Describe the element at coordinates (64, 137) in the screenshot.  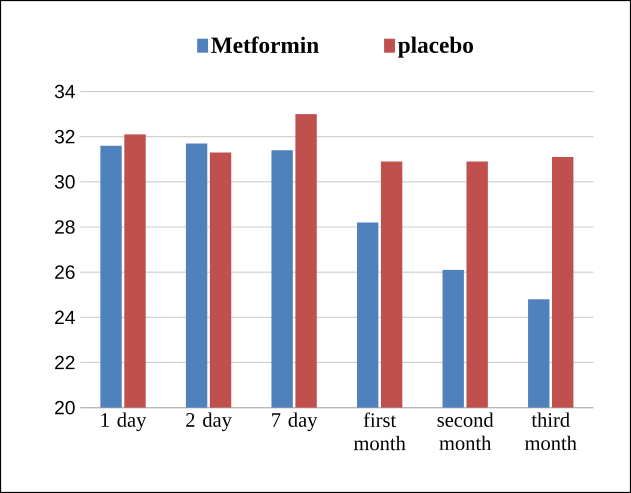
I see `y-tick-label: 32` at that location.